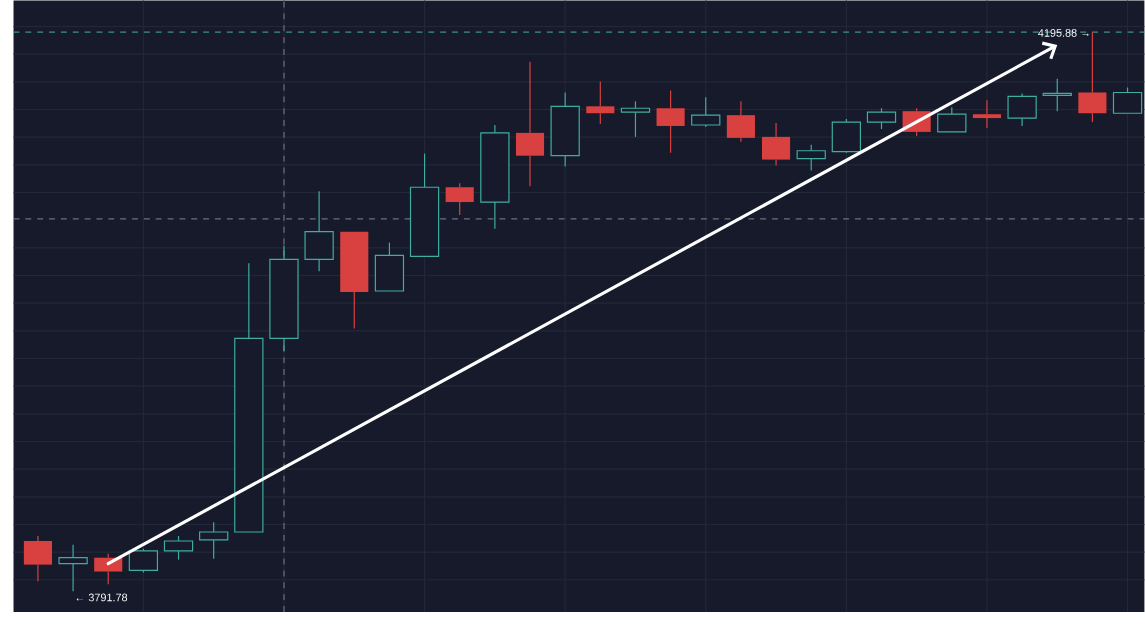 The height and width of the screenshot is (625, 1145). I want to click on text: ← 3791.78, so click(102, 597).